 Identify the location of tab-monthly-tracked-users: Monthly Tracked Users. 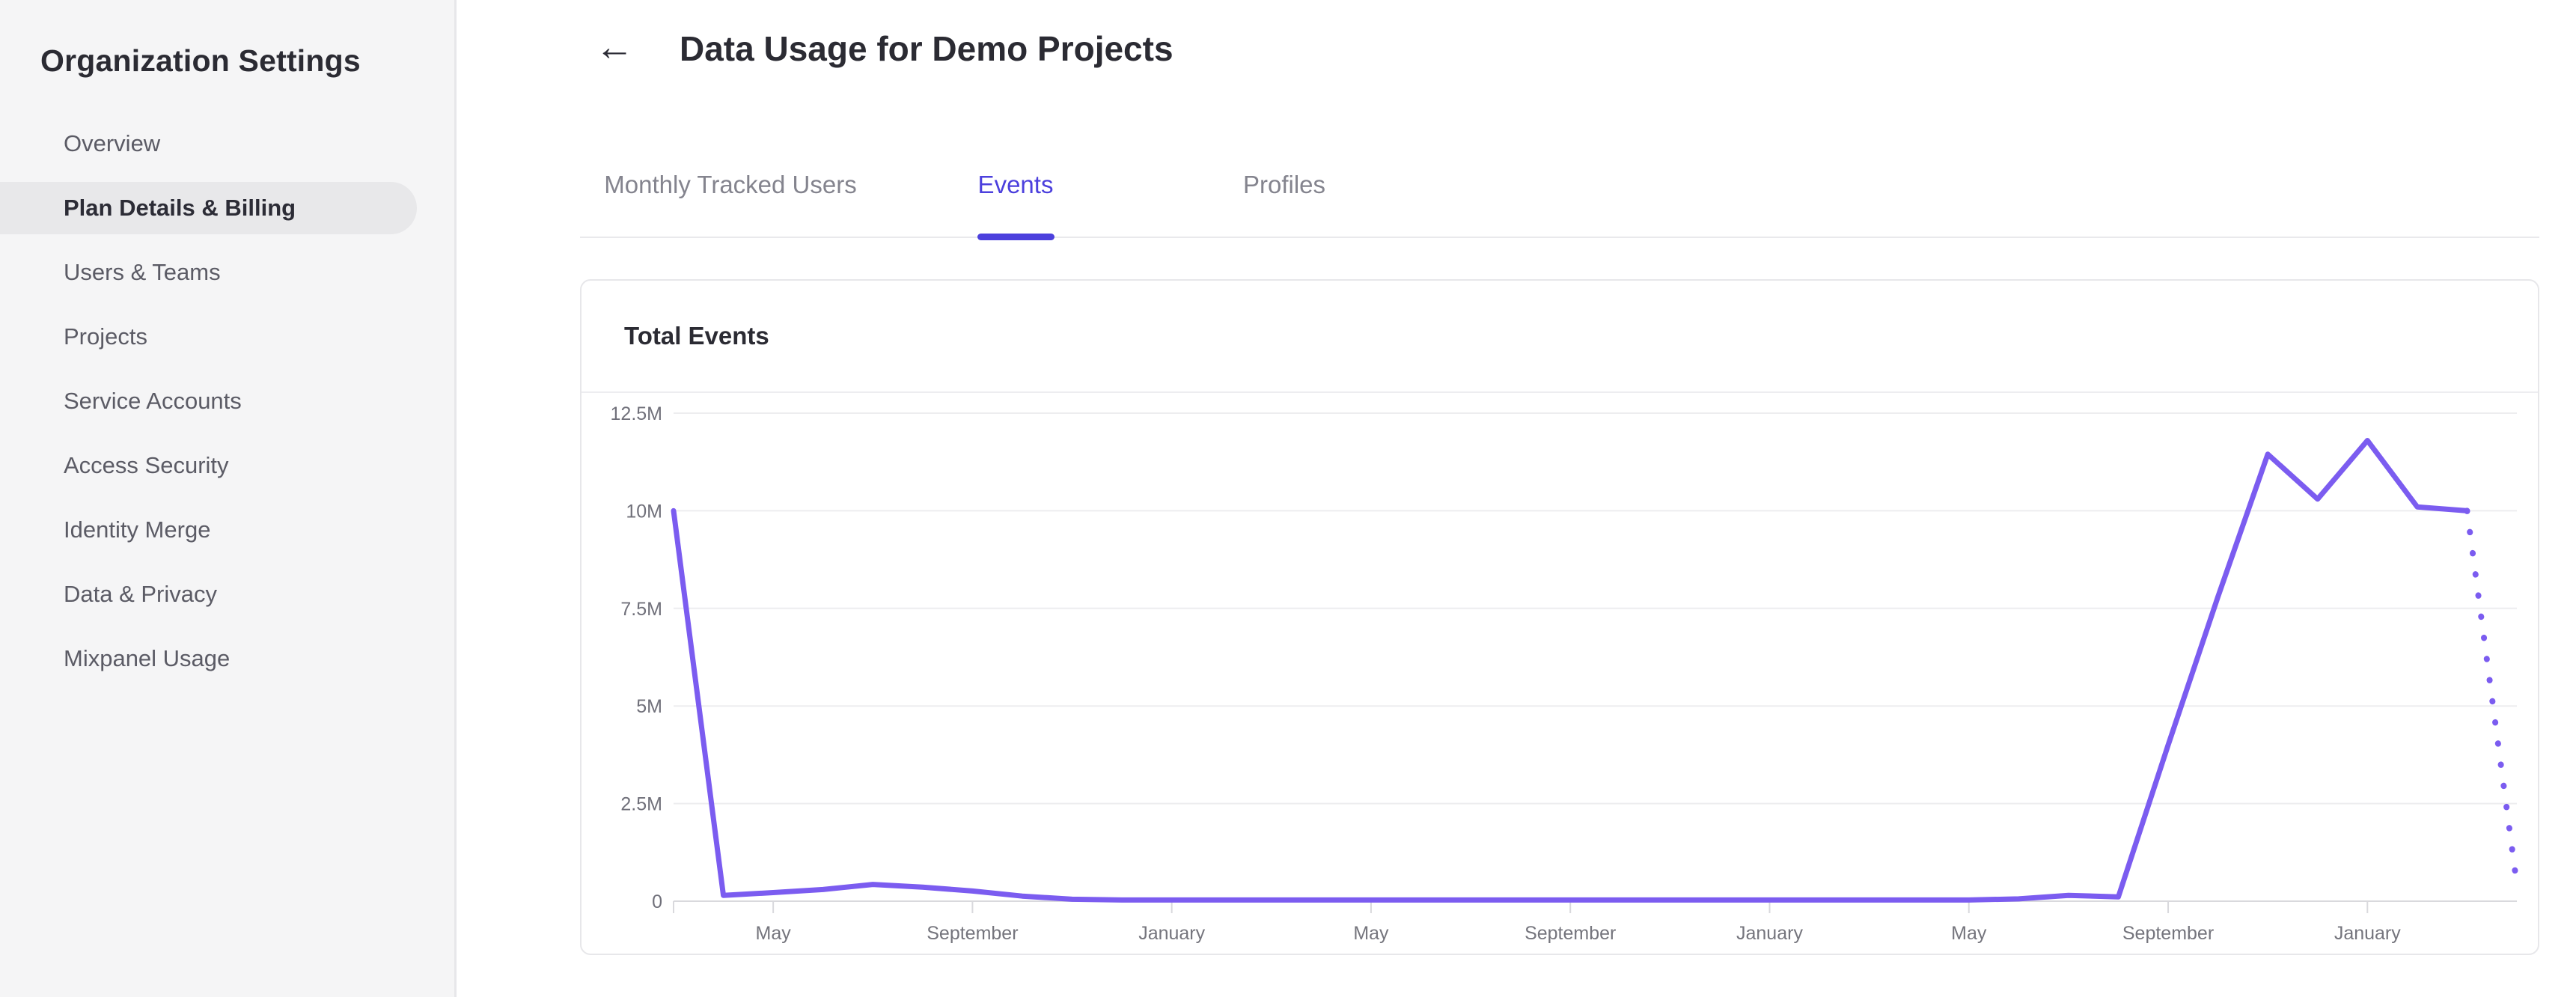
(730, 184).